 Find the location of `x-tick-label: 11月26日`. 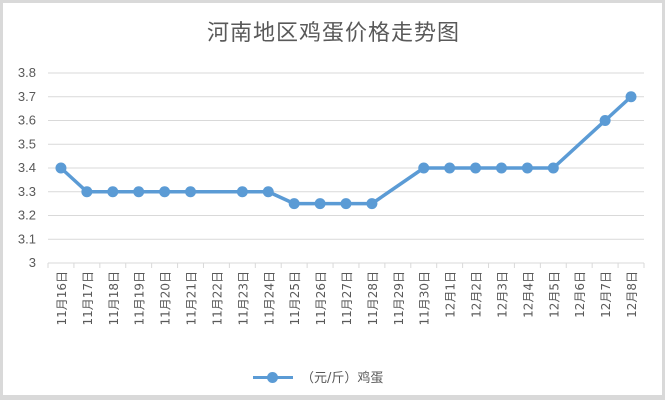

x-tick-label: 11月26日 is located at coordinates (321, 298).